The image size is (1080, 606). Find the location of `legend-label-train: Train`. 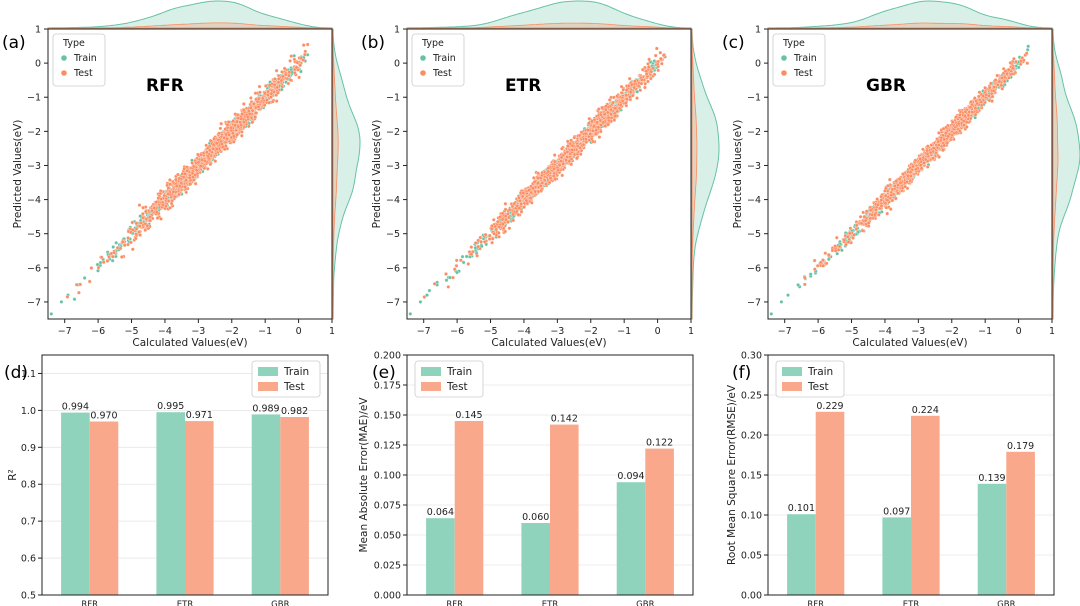

legend-label-train: Train is located at coordinates (444, 58).